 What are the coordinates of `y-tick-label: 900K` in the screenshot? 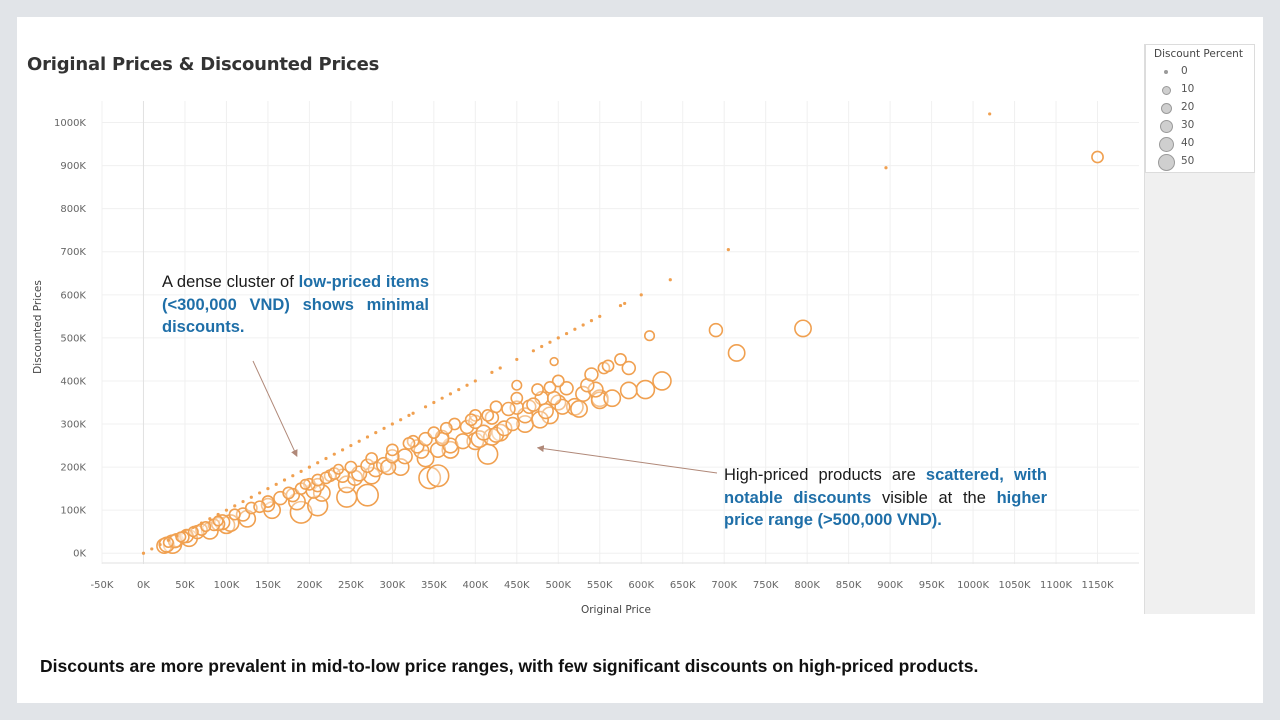 It's located at (73, 166).